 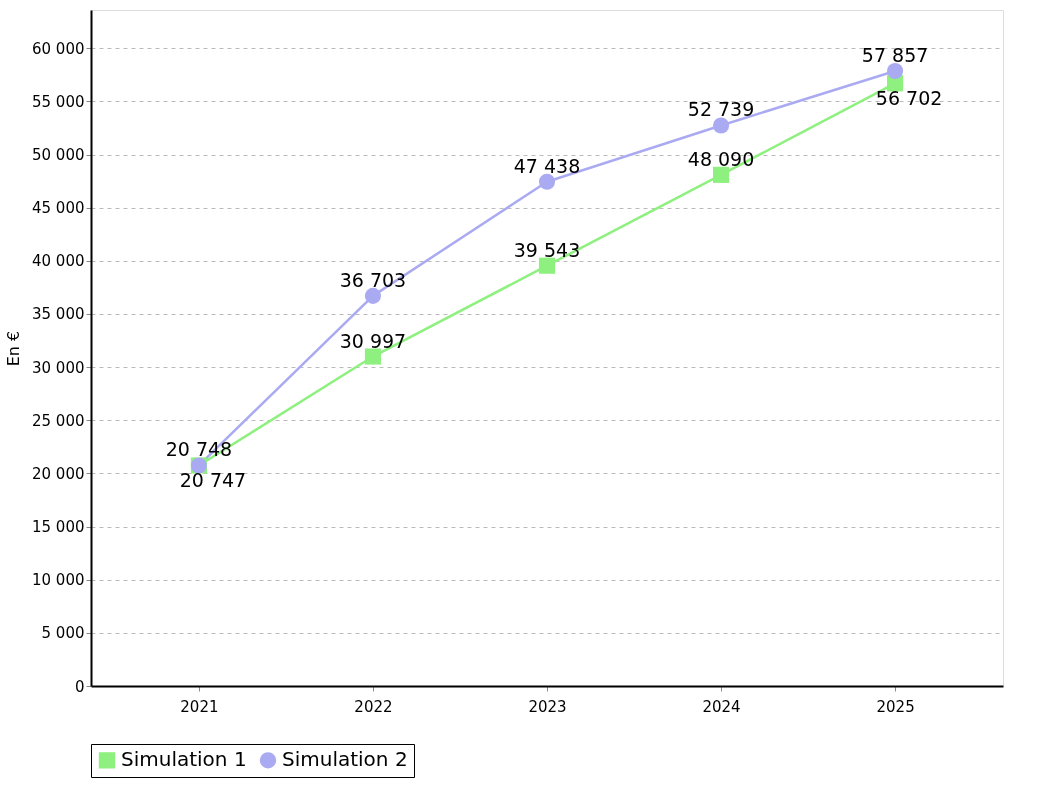 I want to click on x-tick-label: 2022, so click(x=373, y=706).